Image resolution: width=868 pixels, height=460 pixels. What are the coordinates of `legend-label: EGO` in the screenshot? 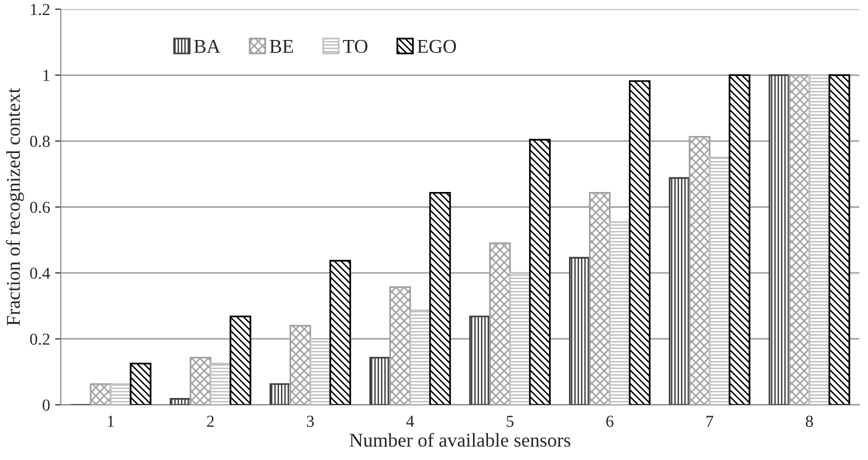 It's located at (436, 46).